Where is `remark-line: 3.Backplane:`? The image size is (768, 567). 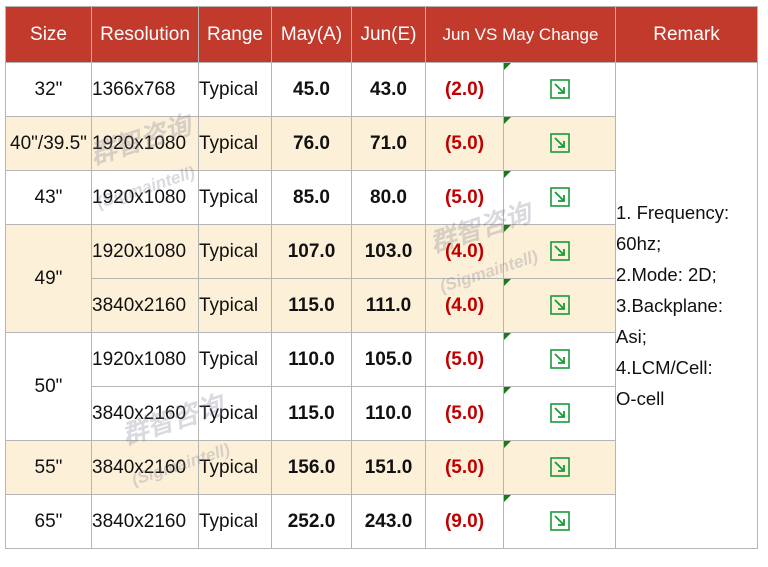
remark-line: 3.Backplane: is located at coordinates (669, 305).